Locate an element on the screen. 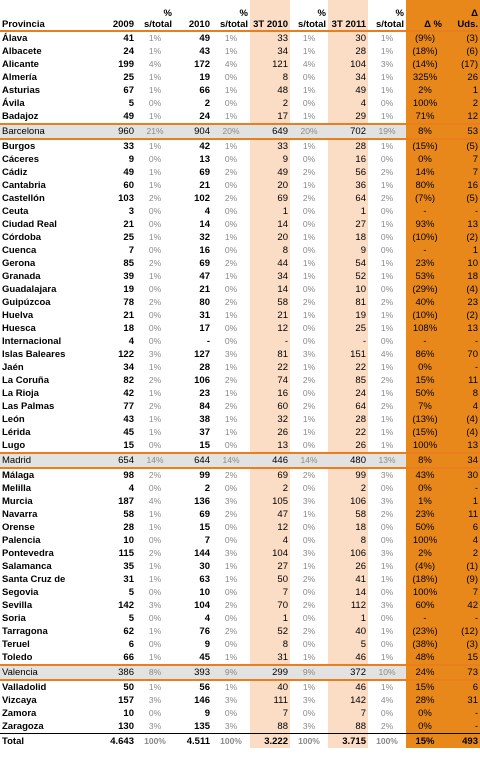 The width and height of the screenshot is (480, 784). cell-pct-2009: 4% is located at coordinates (155, 64).